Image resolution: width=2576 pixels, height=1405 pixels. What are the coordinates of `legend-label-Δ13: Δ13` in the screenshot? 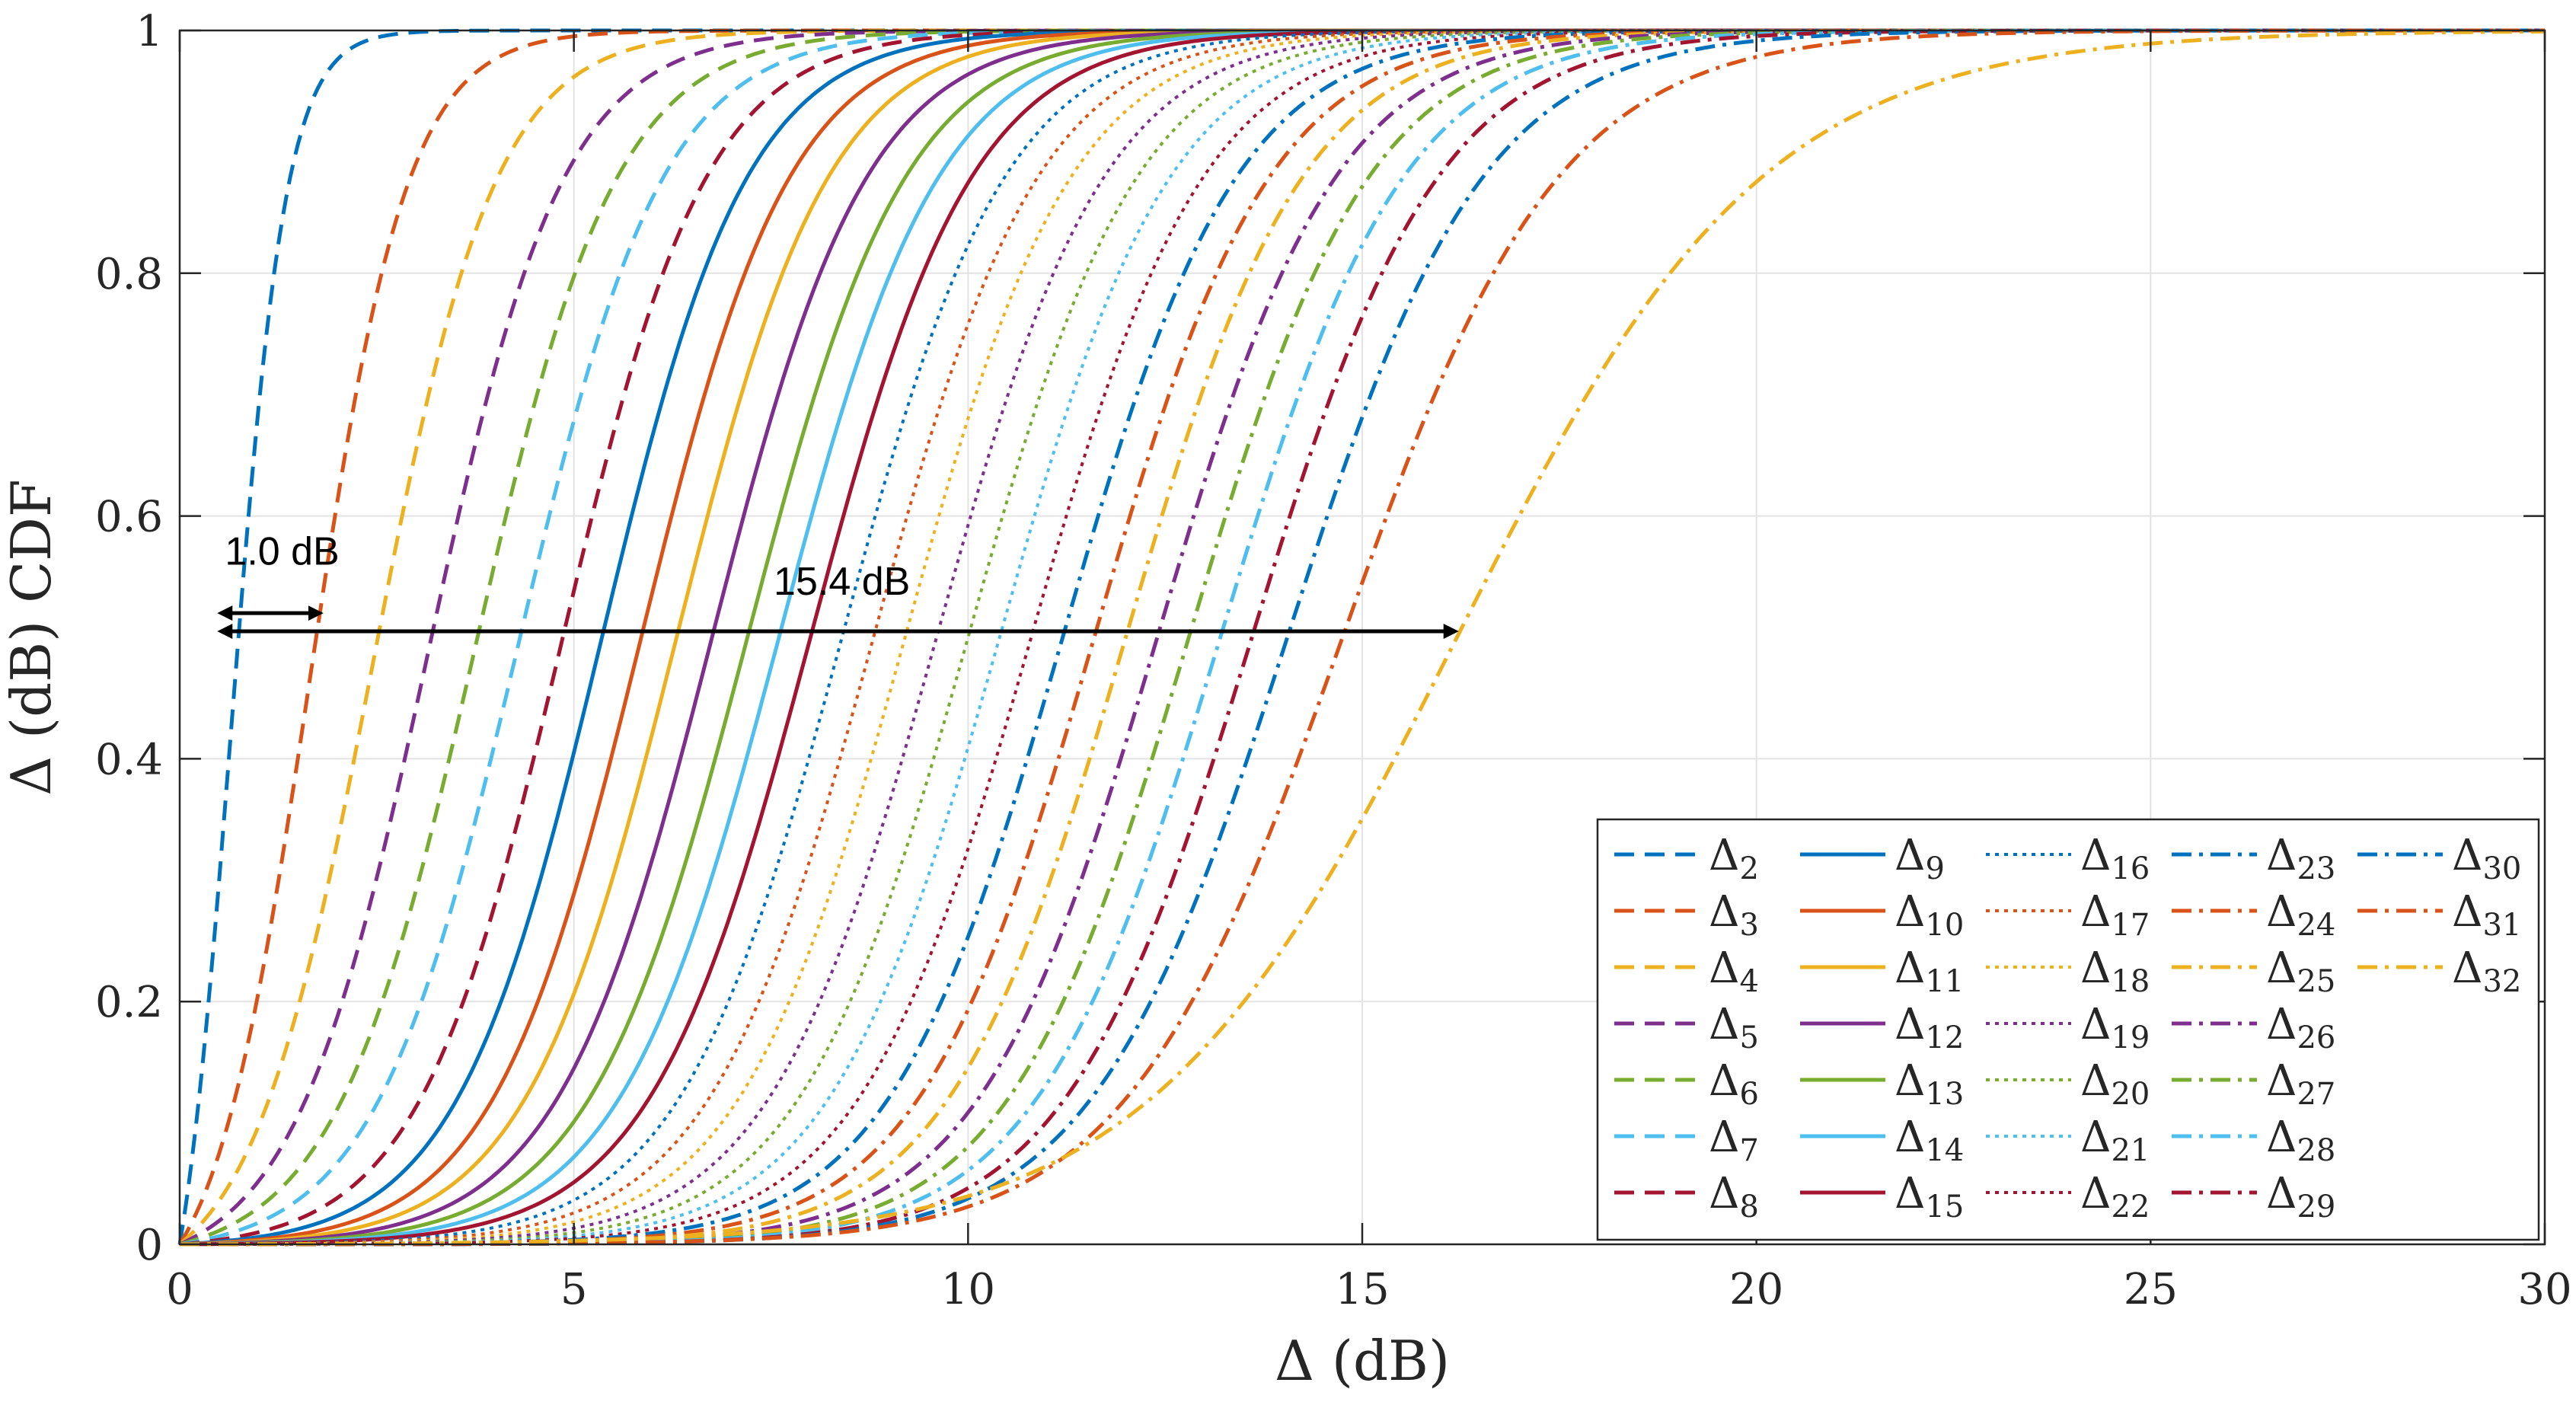 It's located at (1929, 1084).